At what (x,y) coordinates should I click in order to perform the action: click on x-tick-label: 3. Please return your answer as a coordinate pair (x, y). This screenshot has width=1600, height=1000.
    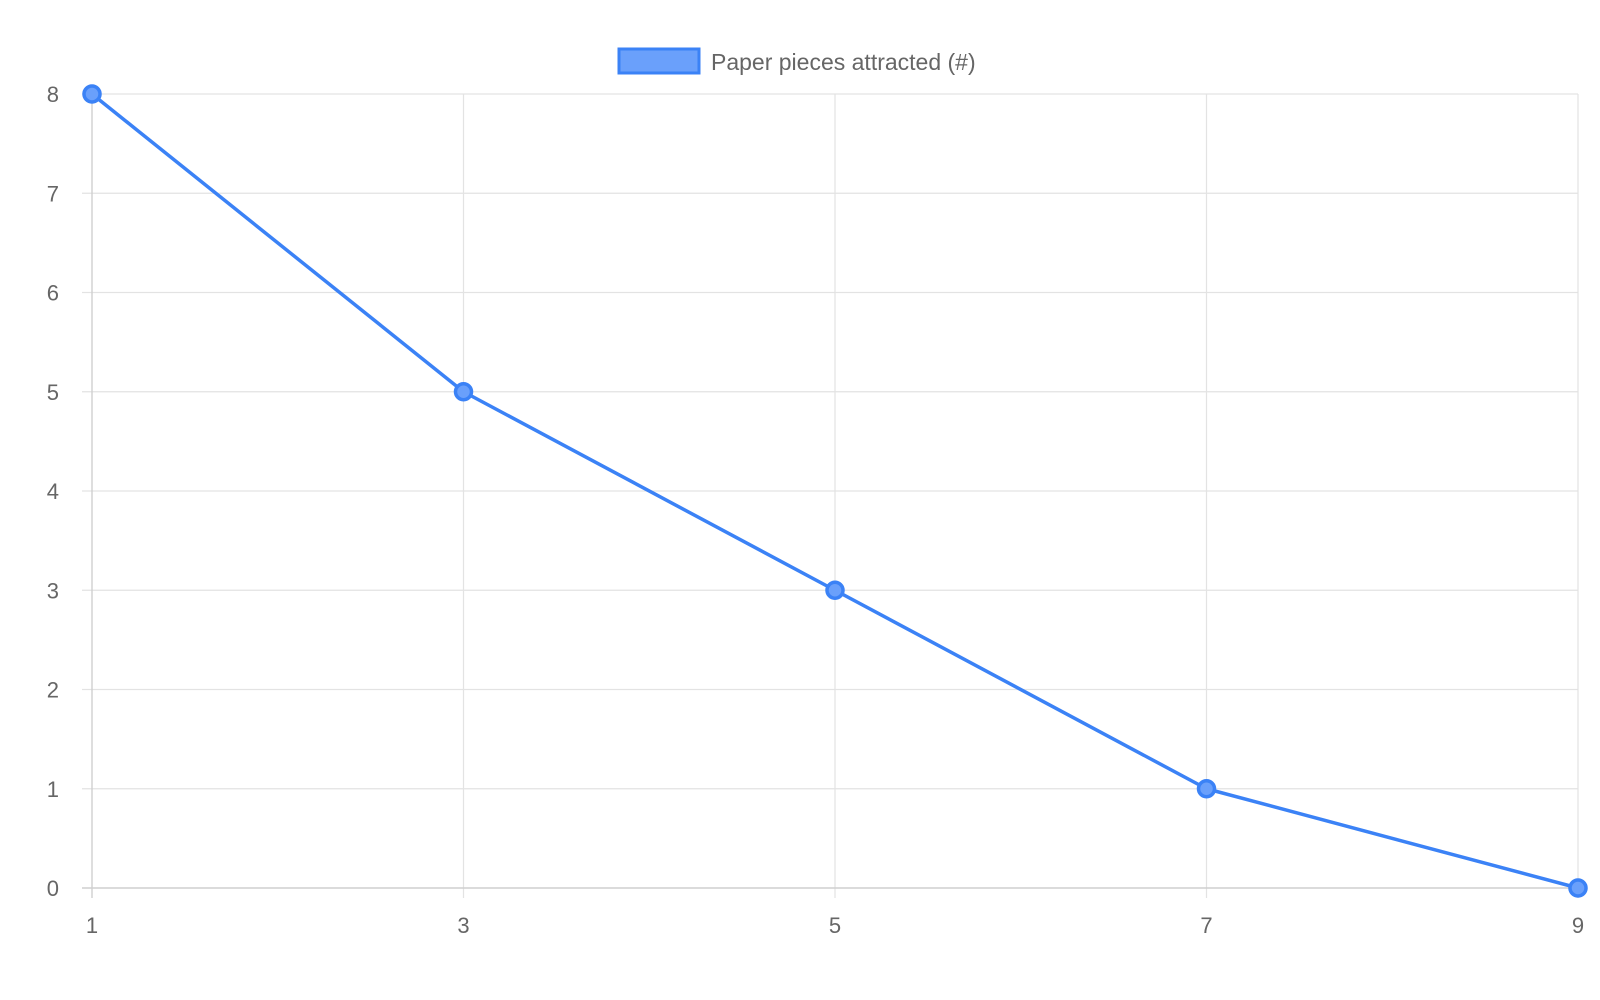
    Looking at the image, I should click on (463, 925).